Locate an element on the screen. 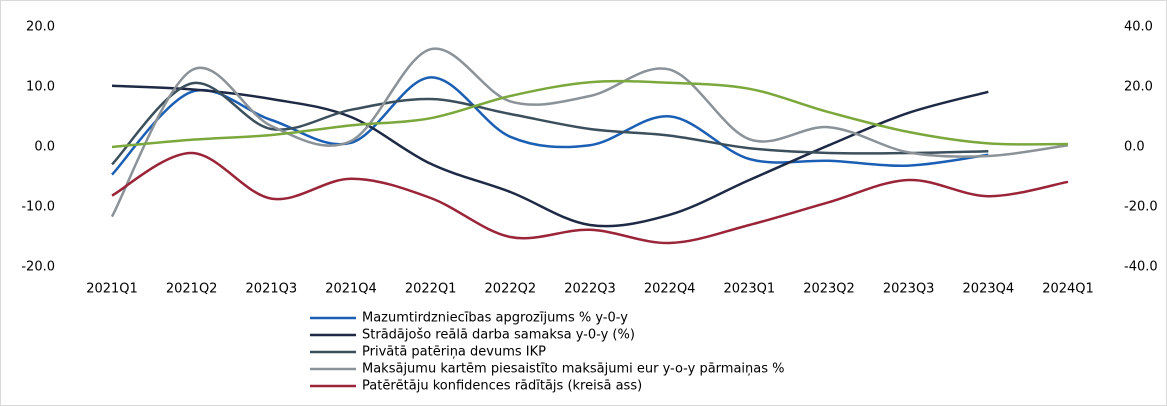 The image size is (1167, 406). y2-tick-label: -20.0 is located at coordinates (1141, 207).